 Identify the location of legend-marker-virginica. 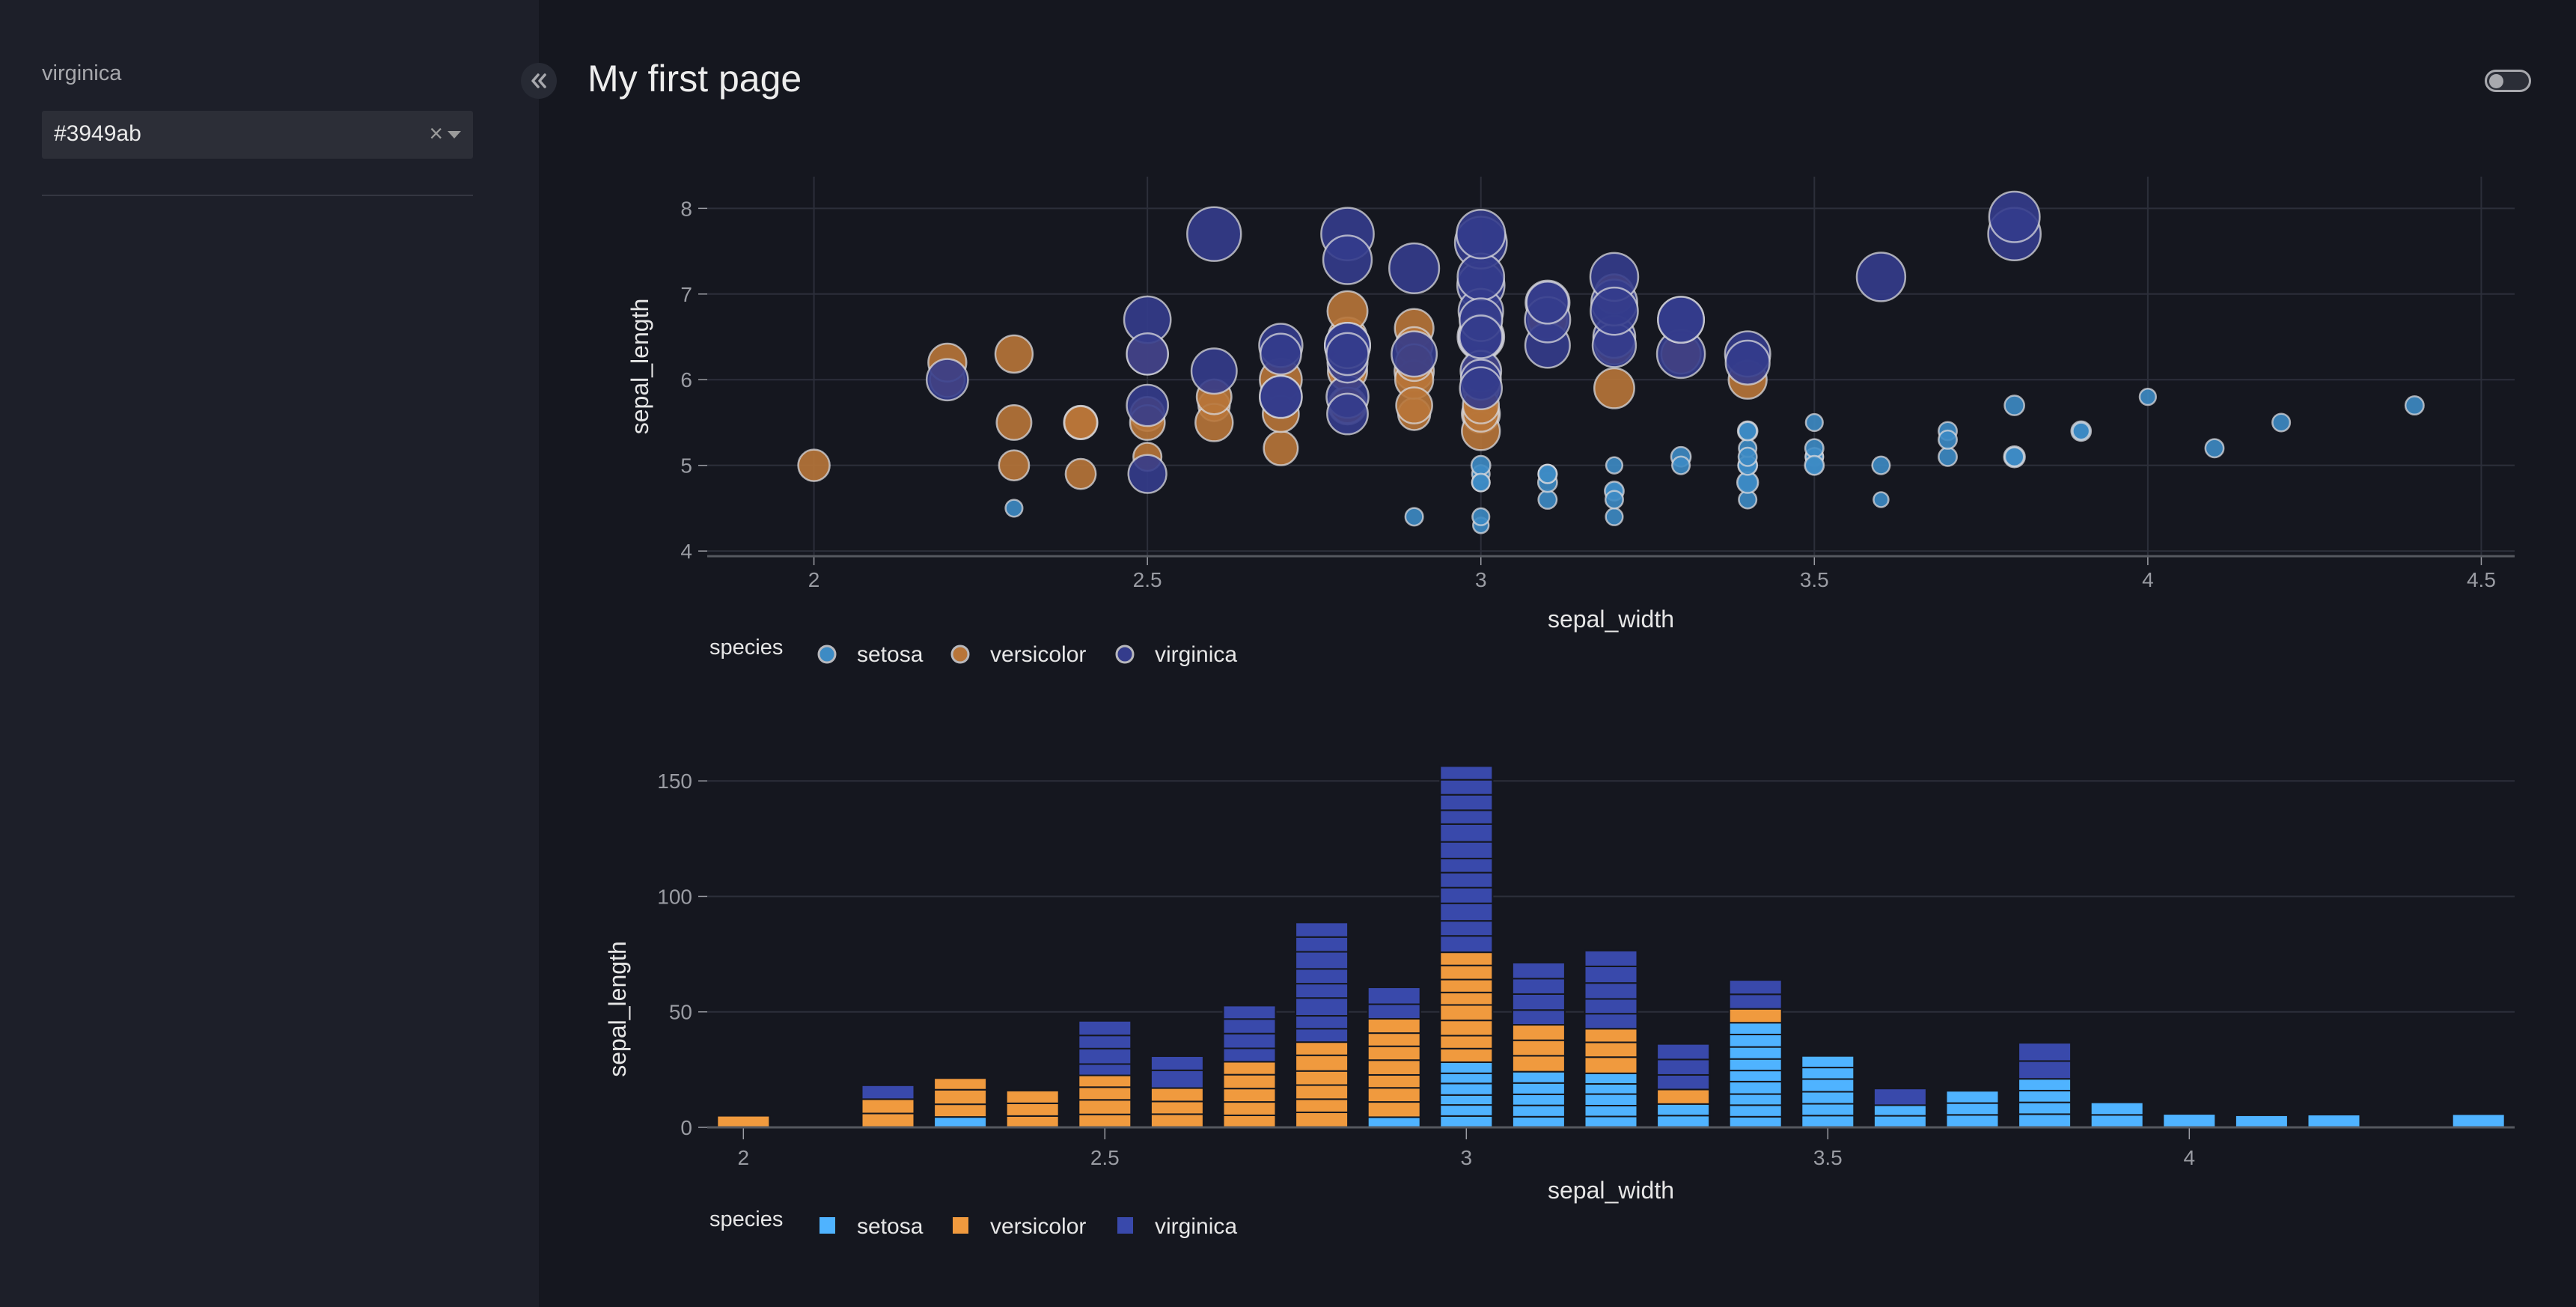
(1125, 1225).